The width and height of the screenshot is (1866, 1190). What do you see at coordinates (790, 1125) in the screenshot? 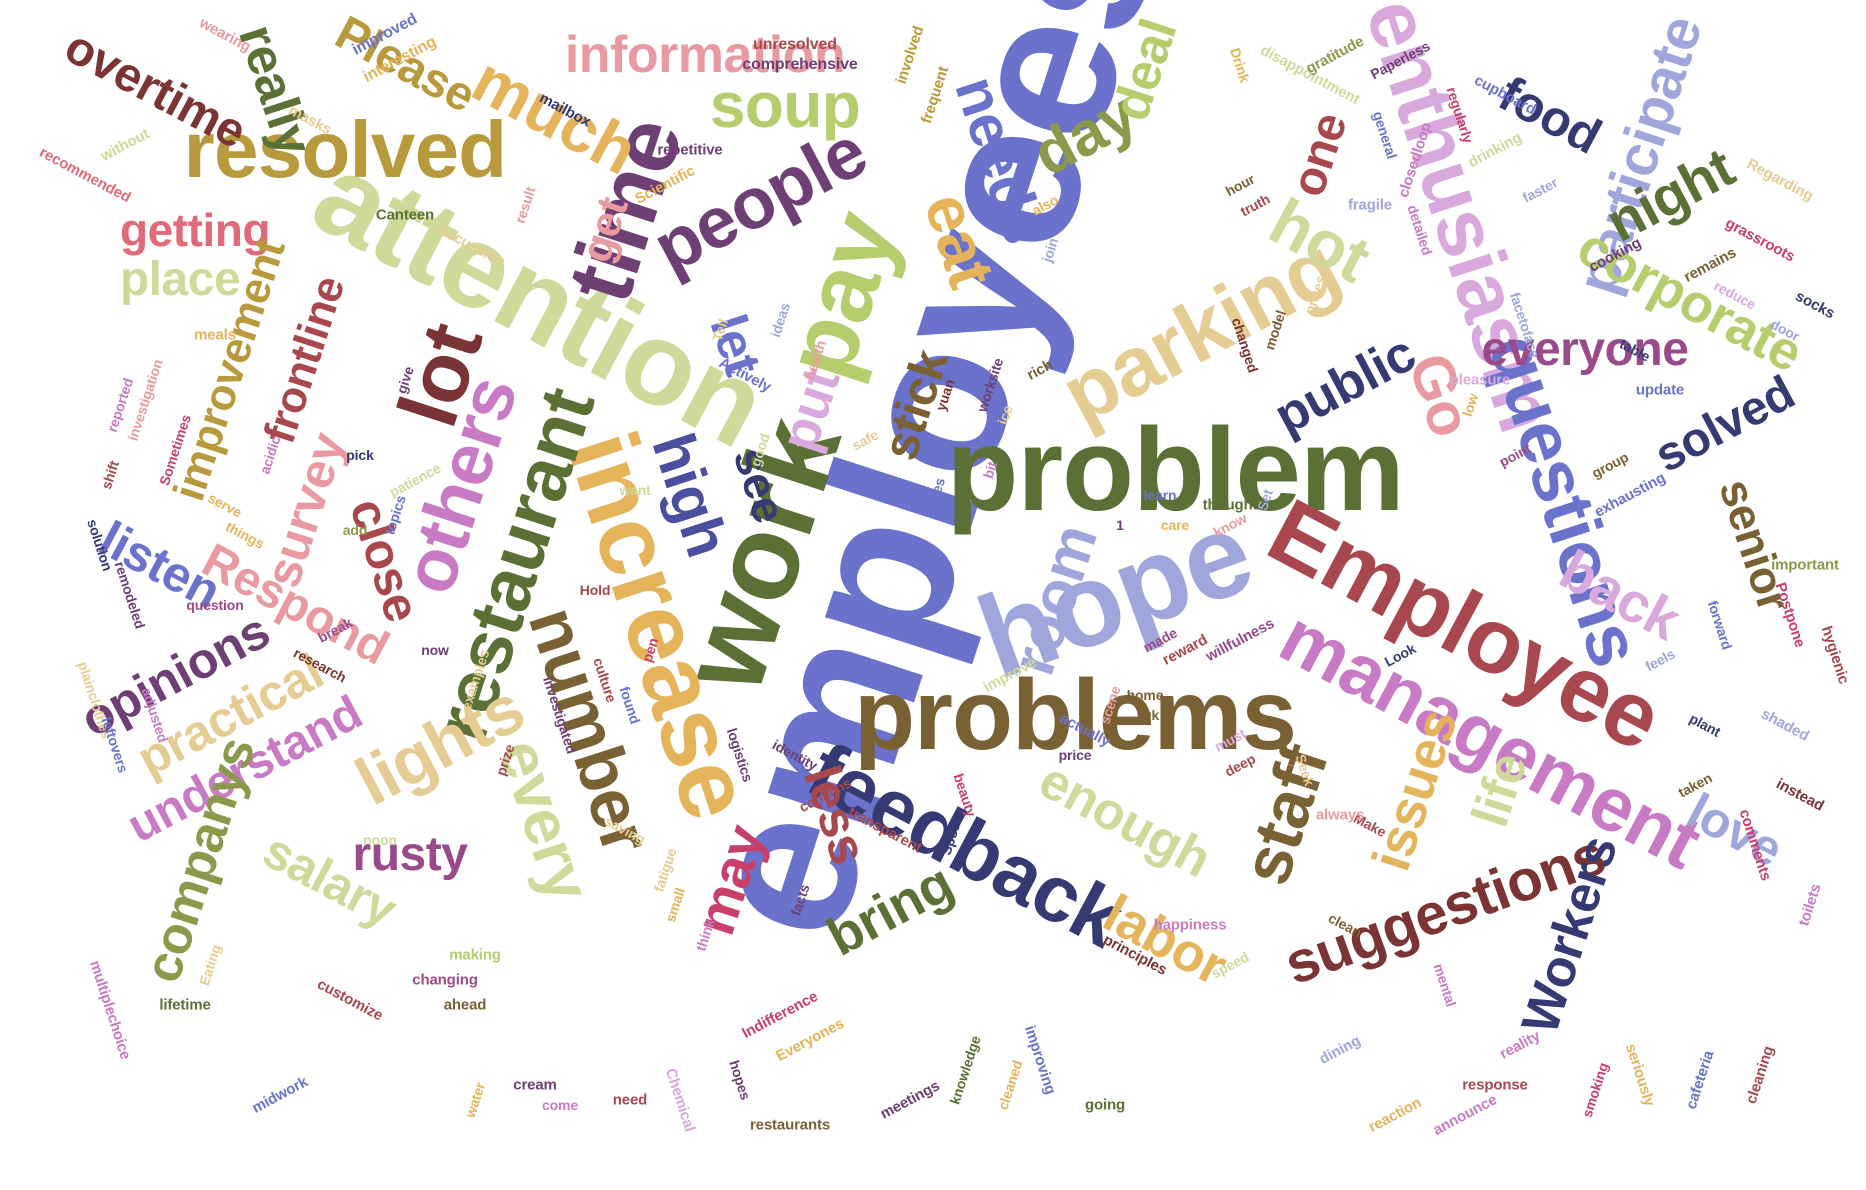
I see `word-restaurants: restaurants` at bounding box center [790, 1125].